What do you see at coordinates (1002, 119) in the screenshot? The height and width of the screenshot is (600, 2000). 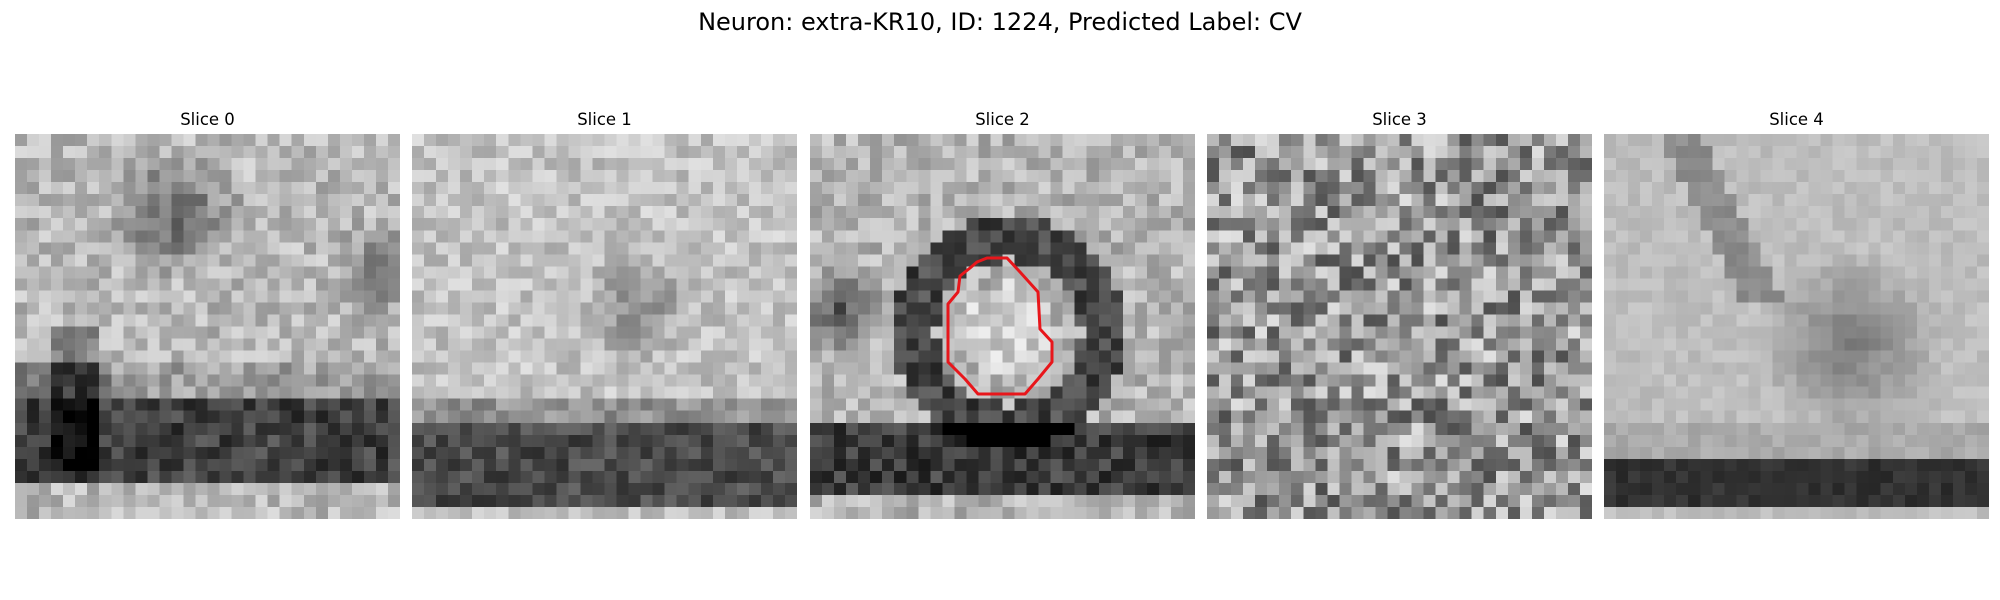 I see `slice-title-2: Slice 2` at bounding box center [1002, 119].